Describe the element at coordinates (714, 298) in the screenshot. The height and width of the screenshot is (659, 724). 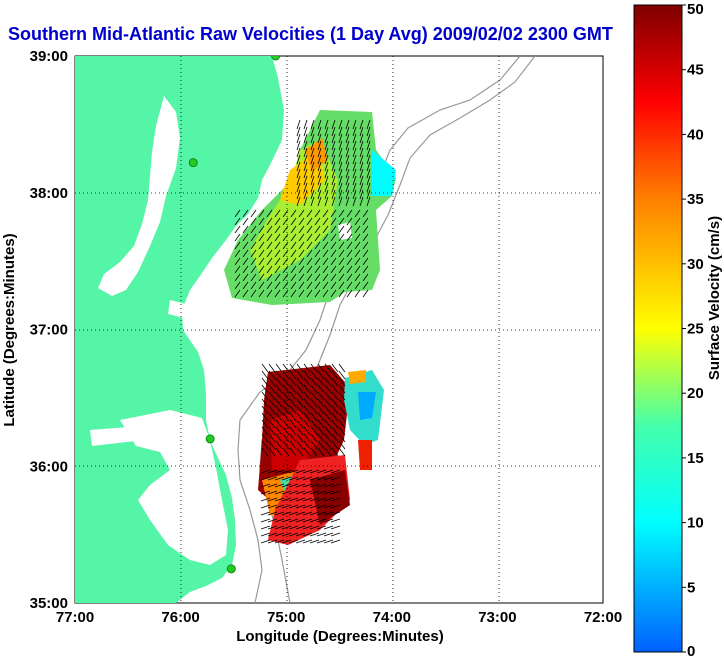
I see `colorbar-label: Surface Velocity (cm/s)` at that location.